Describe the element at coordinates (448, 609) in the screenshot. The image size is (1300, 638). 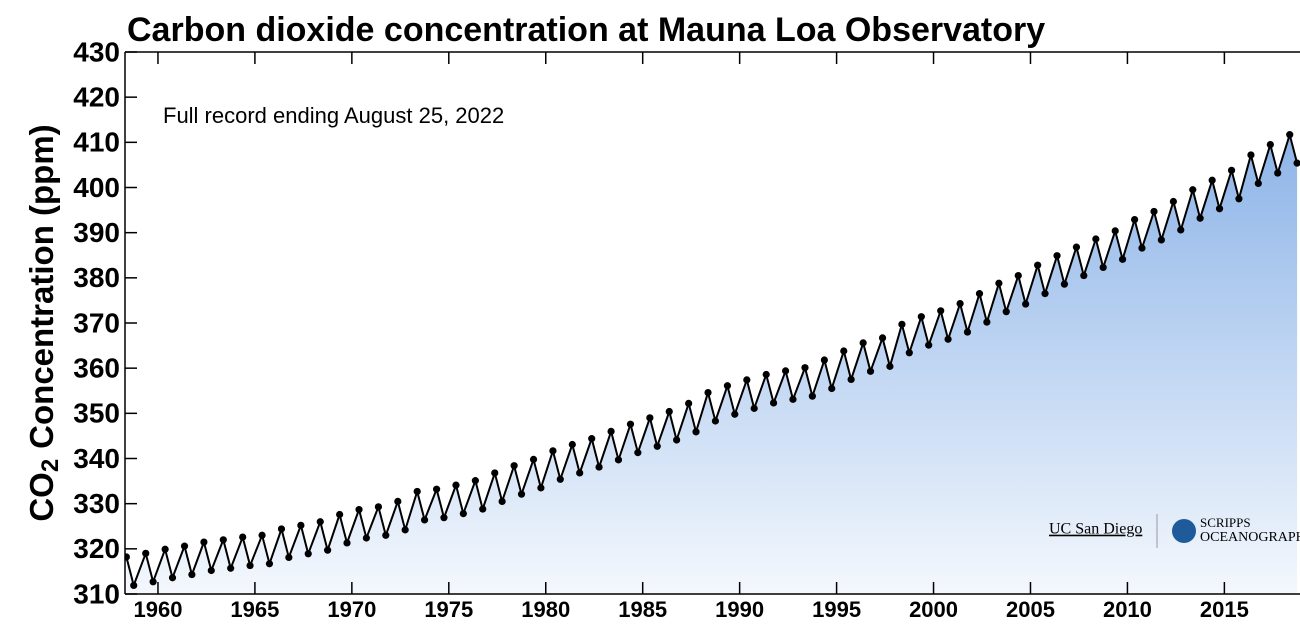
I see `x-tick-label: 1975` at that location.